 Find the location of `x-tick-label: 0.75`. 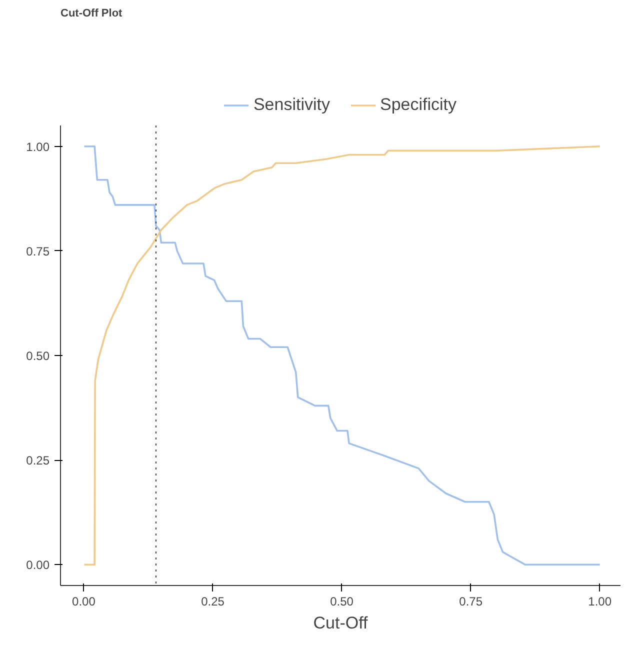

x-tick-label: 0.75 is located at coordinates (471, 601).